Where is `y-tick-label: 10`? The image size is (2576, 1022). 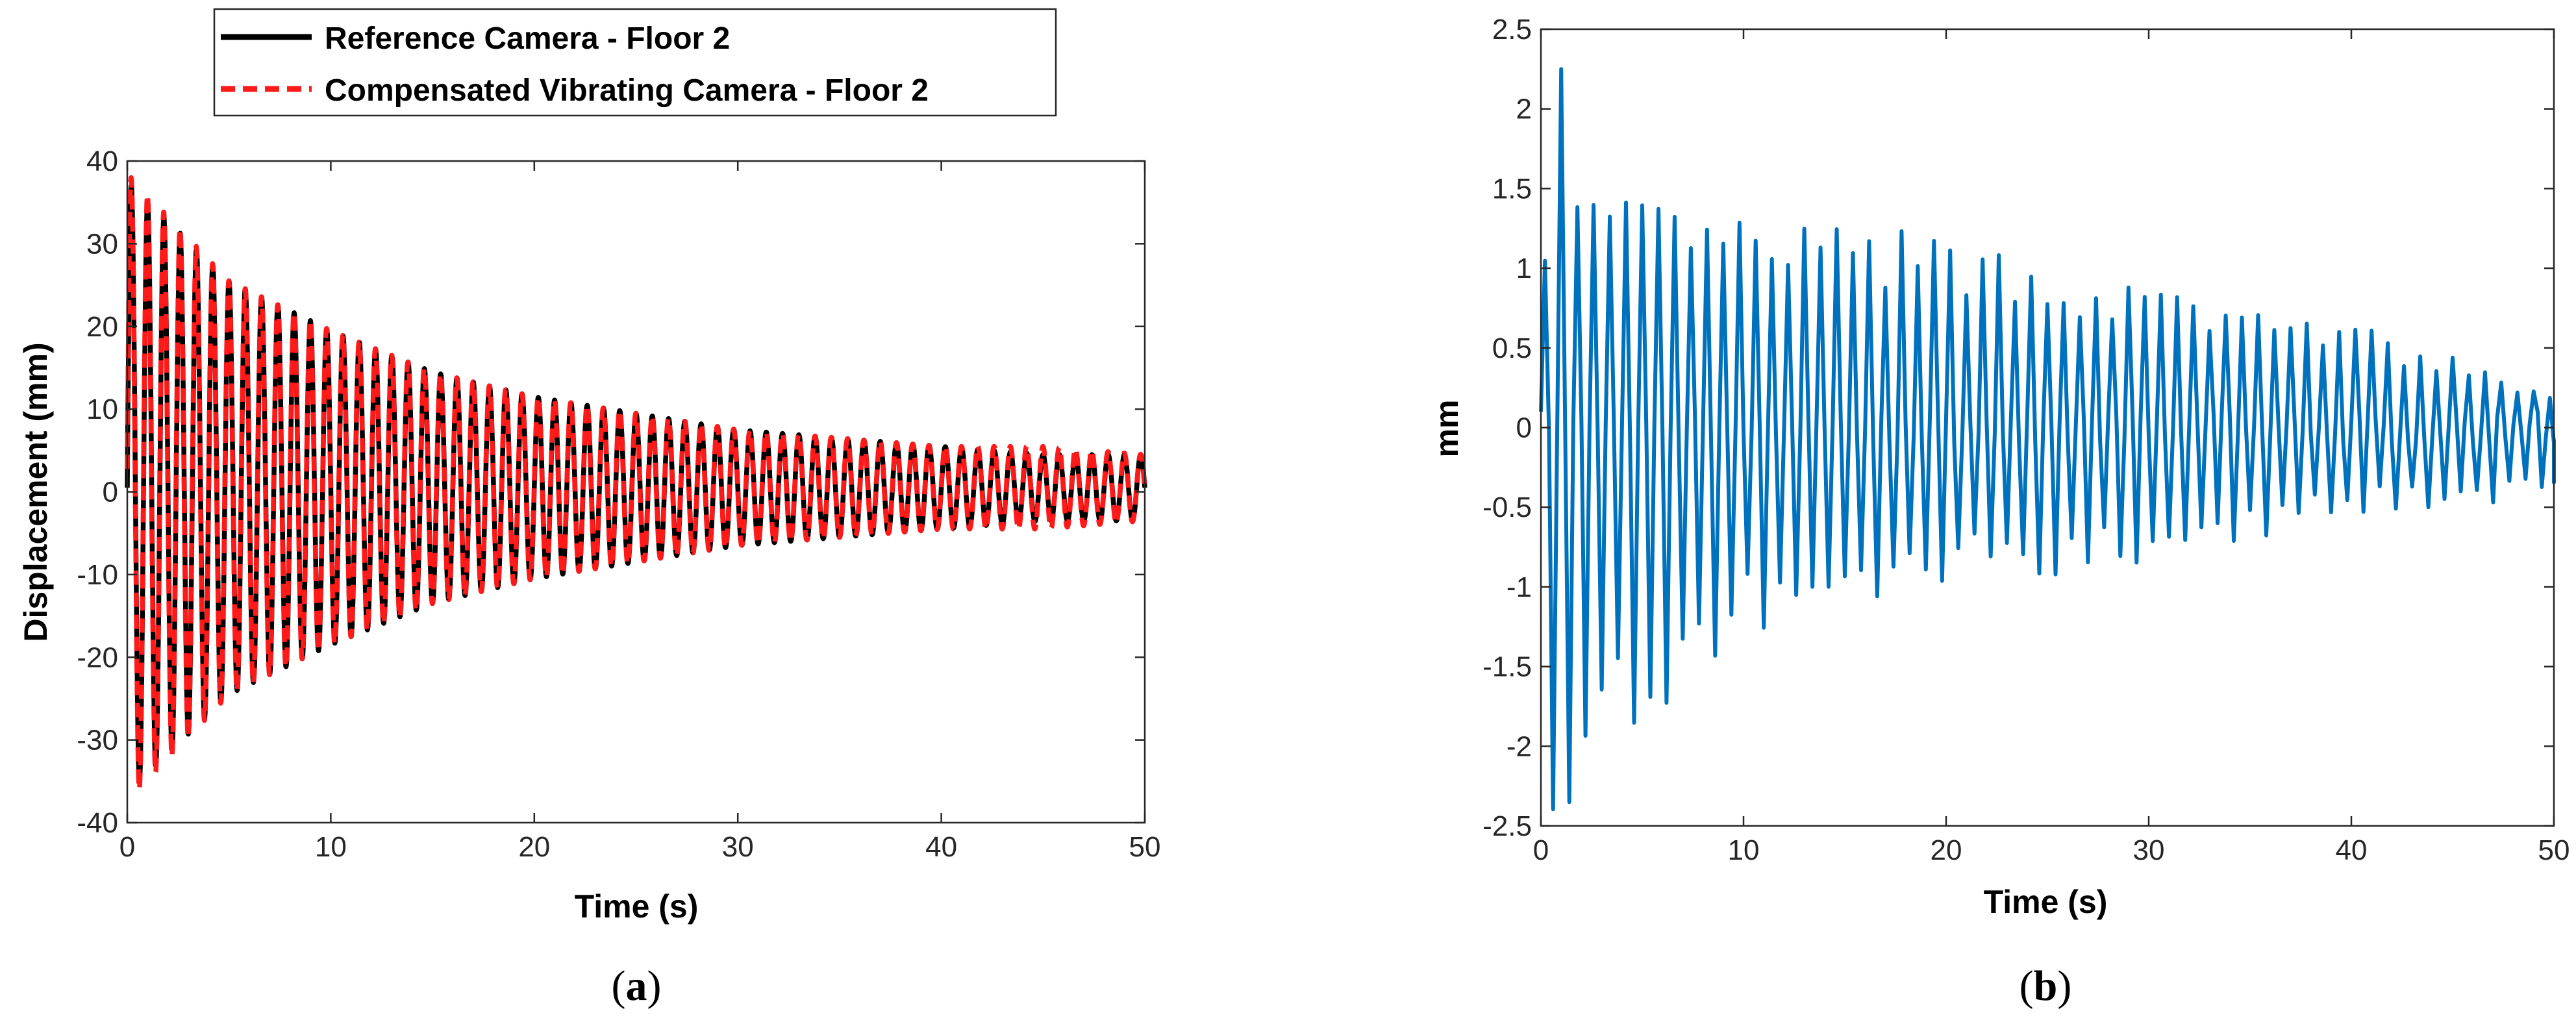 y-tick-label: 10 is located at coordinates (102, 409).